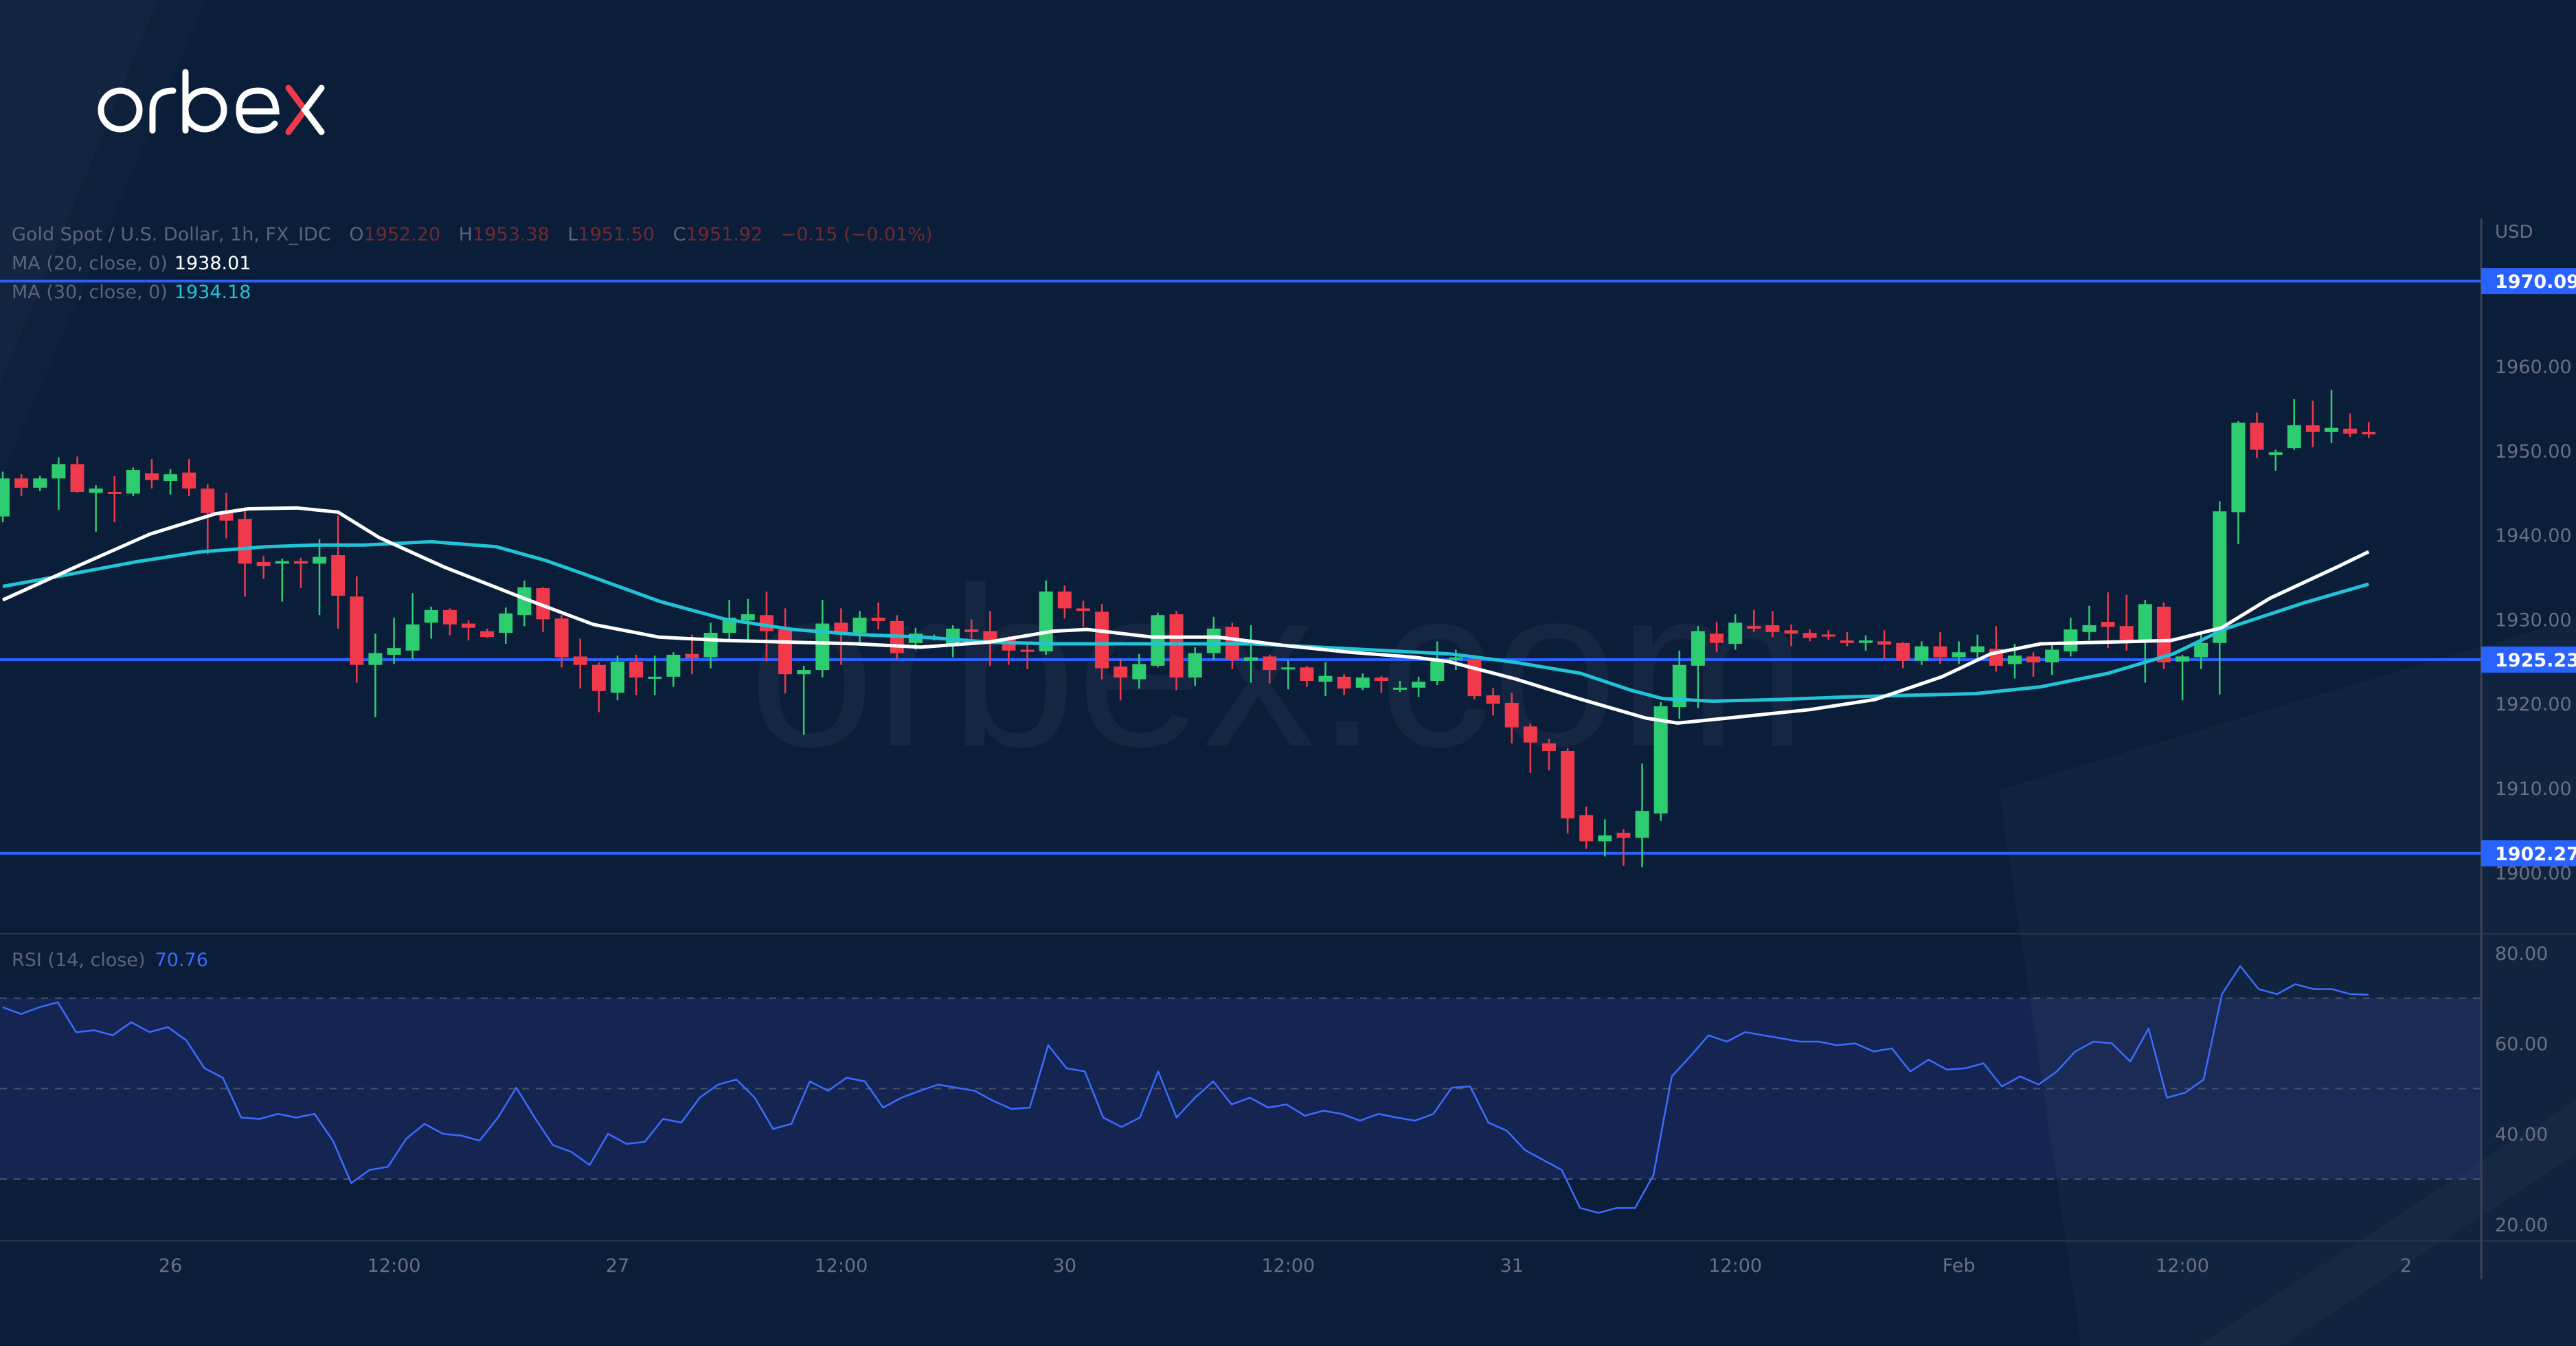  I want to click on low-label: L, so click(572, 234).